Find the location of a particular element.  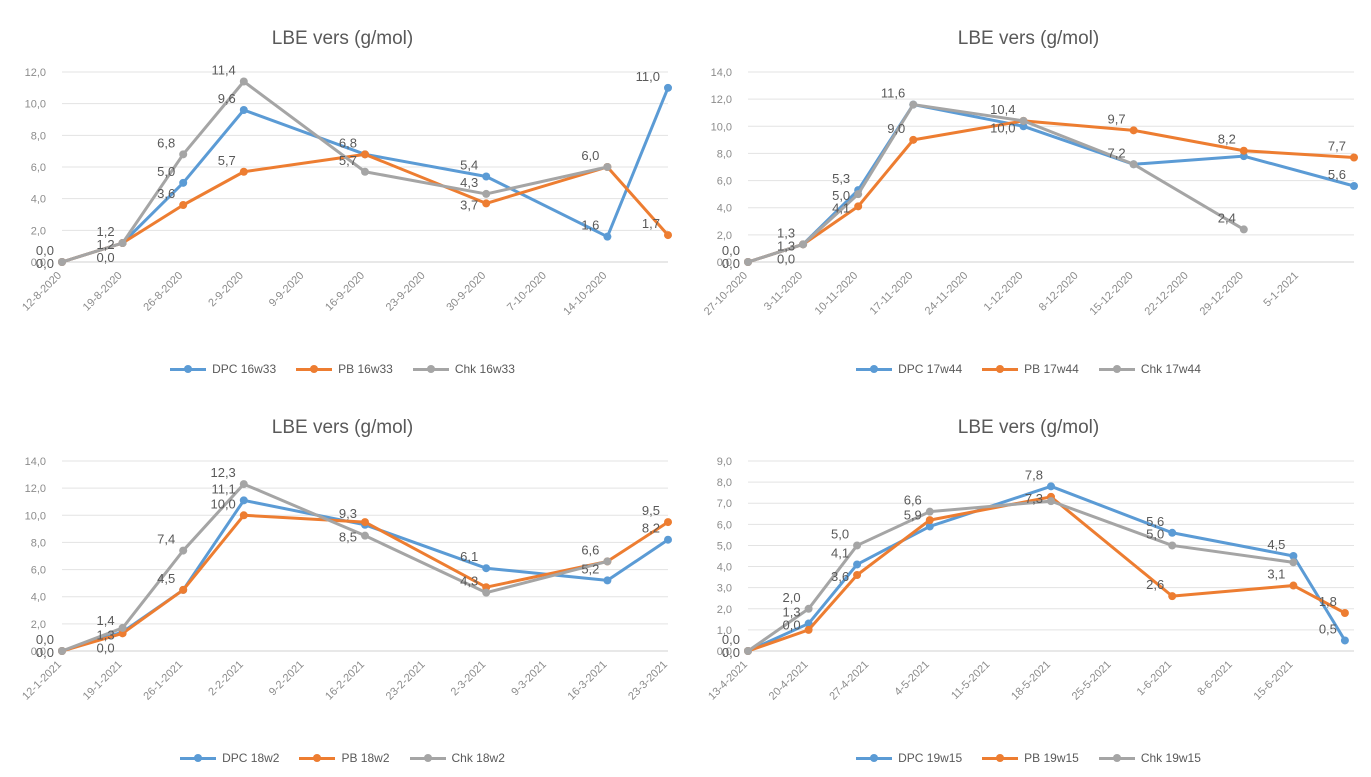

legend-item: PB 16w33 is located at coordinates (344, 369).